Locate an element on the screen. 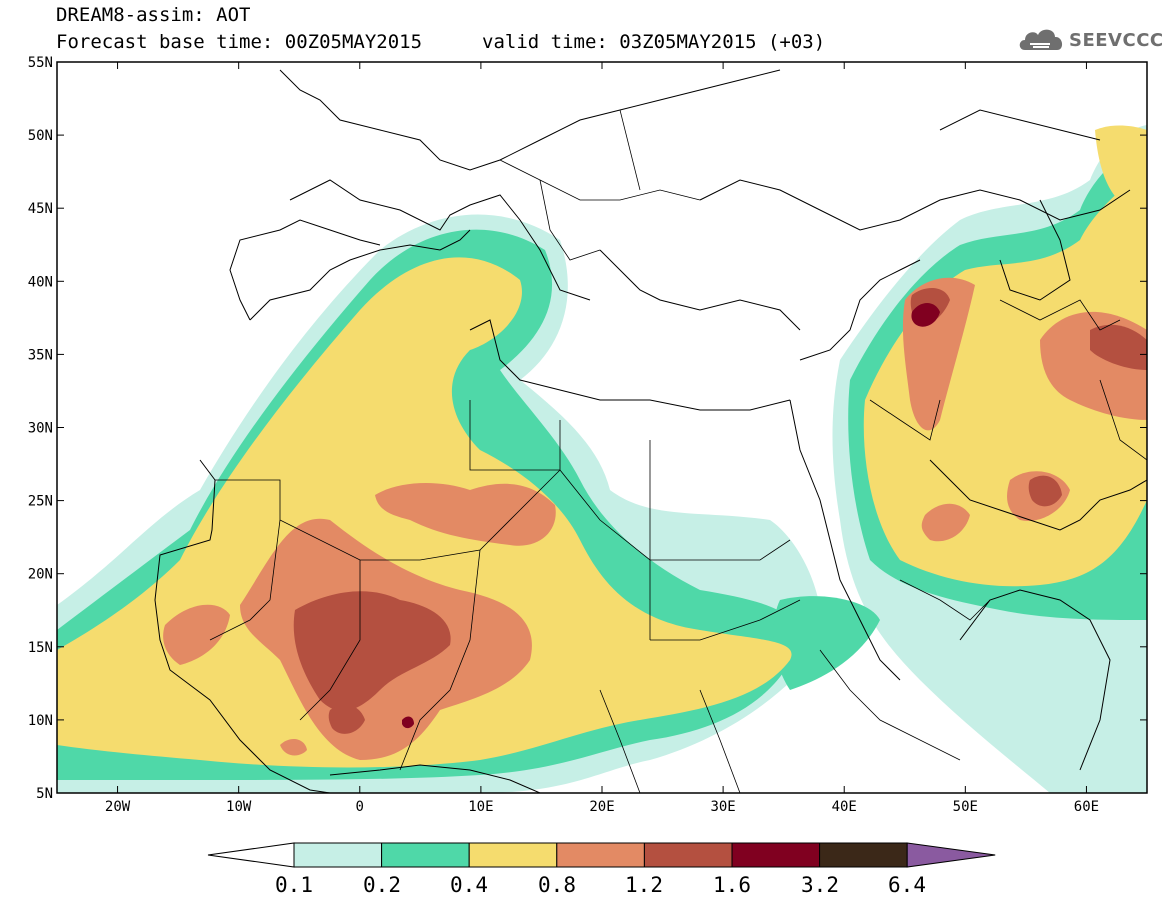 This screenshot has width=1165, height=905. colorbar-label: 0.1 is located at coordinates (294, 885).